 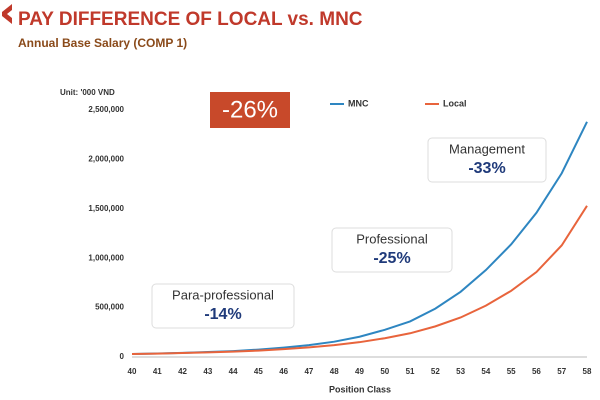 What do you see at coordinates (392, 238) in the screenshot?
I see `annotation-label: Professional` at bounding box center [392, 238].